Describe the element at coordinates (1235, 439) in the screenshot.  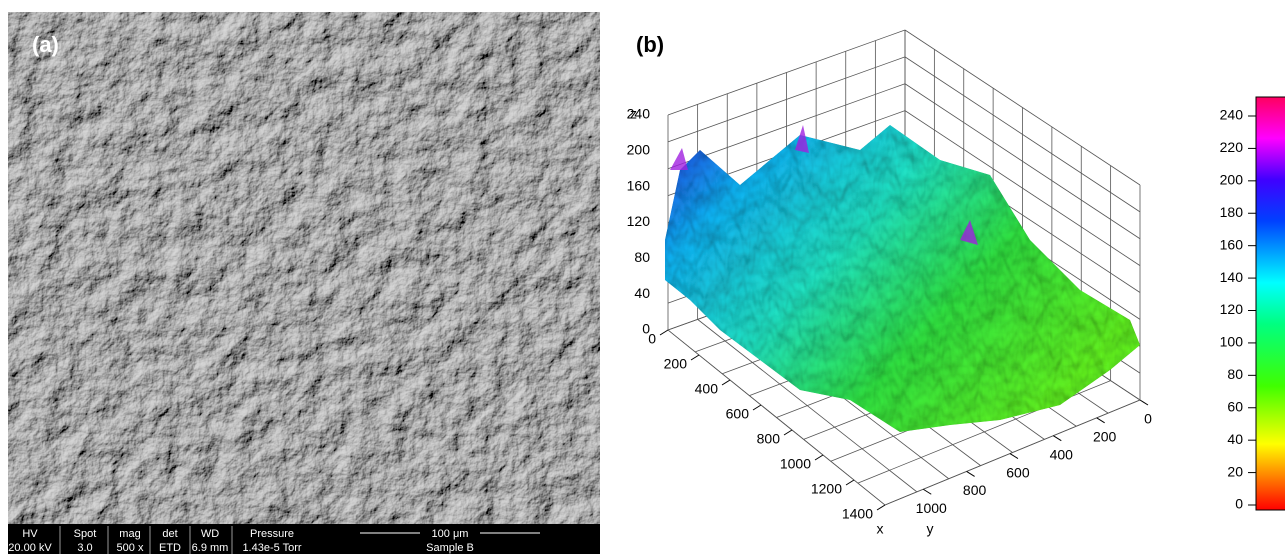
I see `colorbar-tick-label: 40` at that location.